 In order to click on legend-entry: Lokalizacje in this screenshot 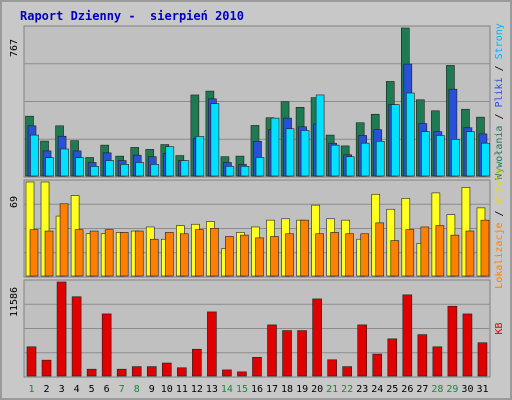, I will do `click(499, 255)`.